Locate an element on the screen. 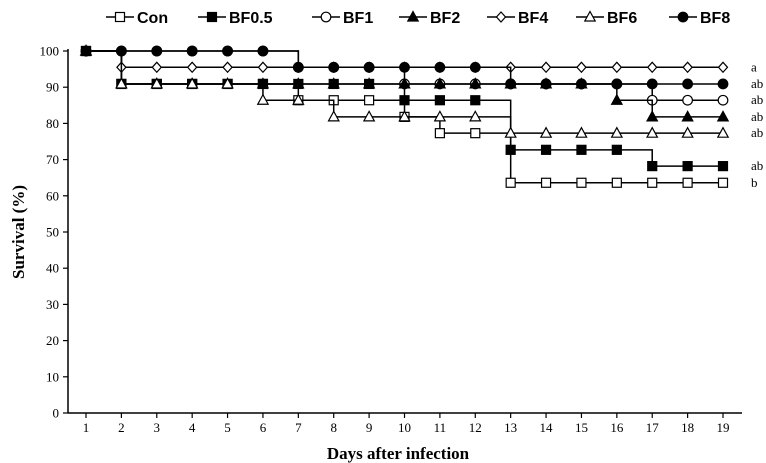  x-tick-label: 3 is located at coordinates (157, 427).